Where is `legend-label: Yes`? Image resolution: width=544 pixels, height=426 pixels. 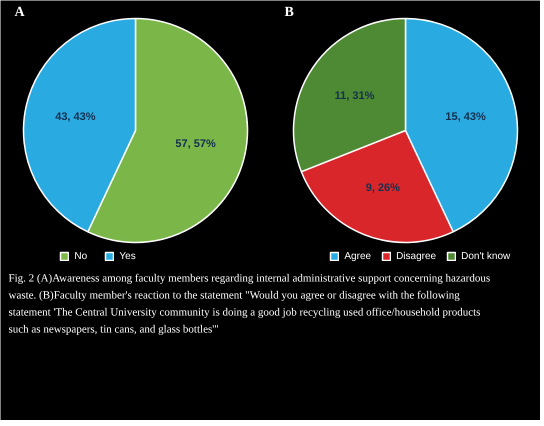 legend-label: Yes is located at coordinates (128, 256).